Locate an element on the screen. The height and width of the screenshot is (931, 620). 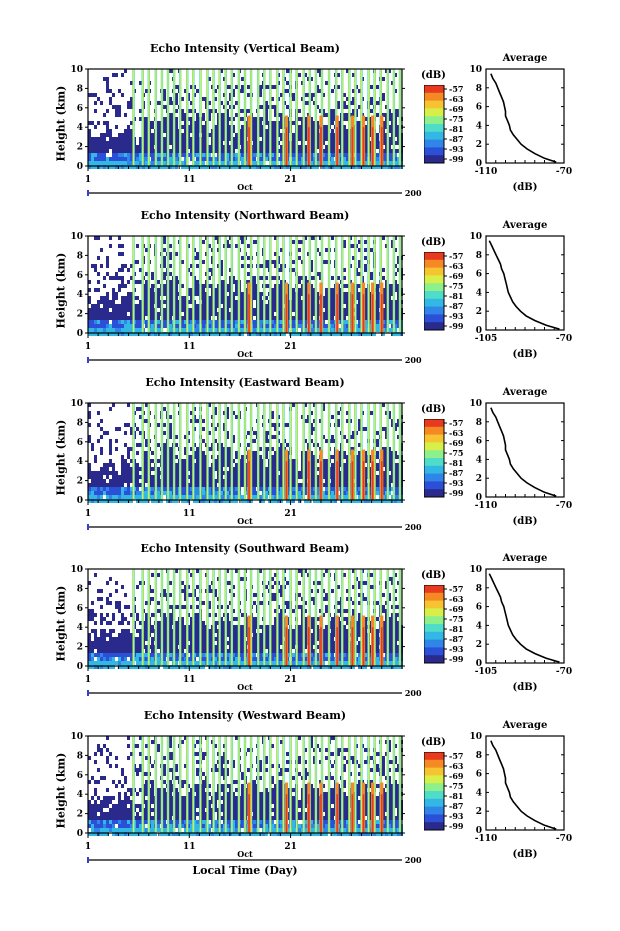
colorbar-segment is located at coordinates (434, 271).